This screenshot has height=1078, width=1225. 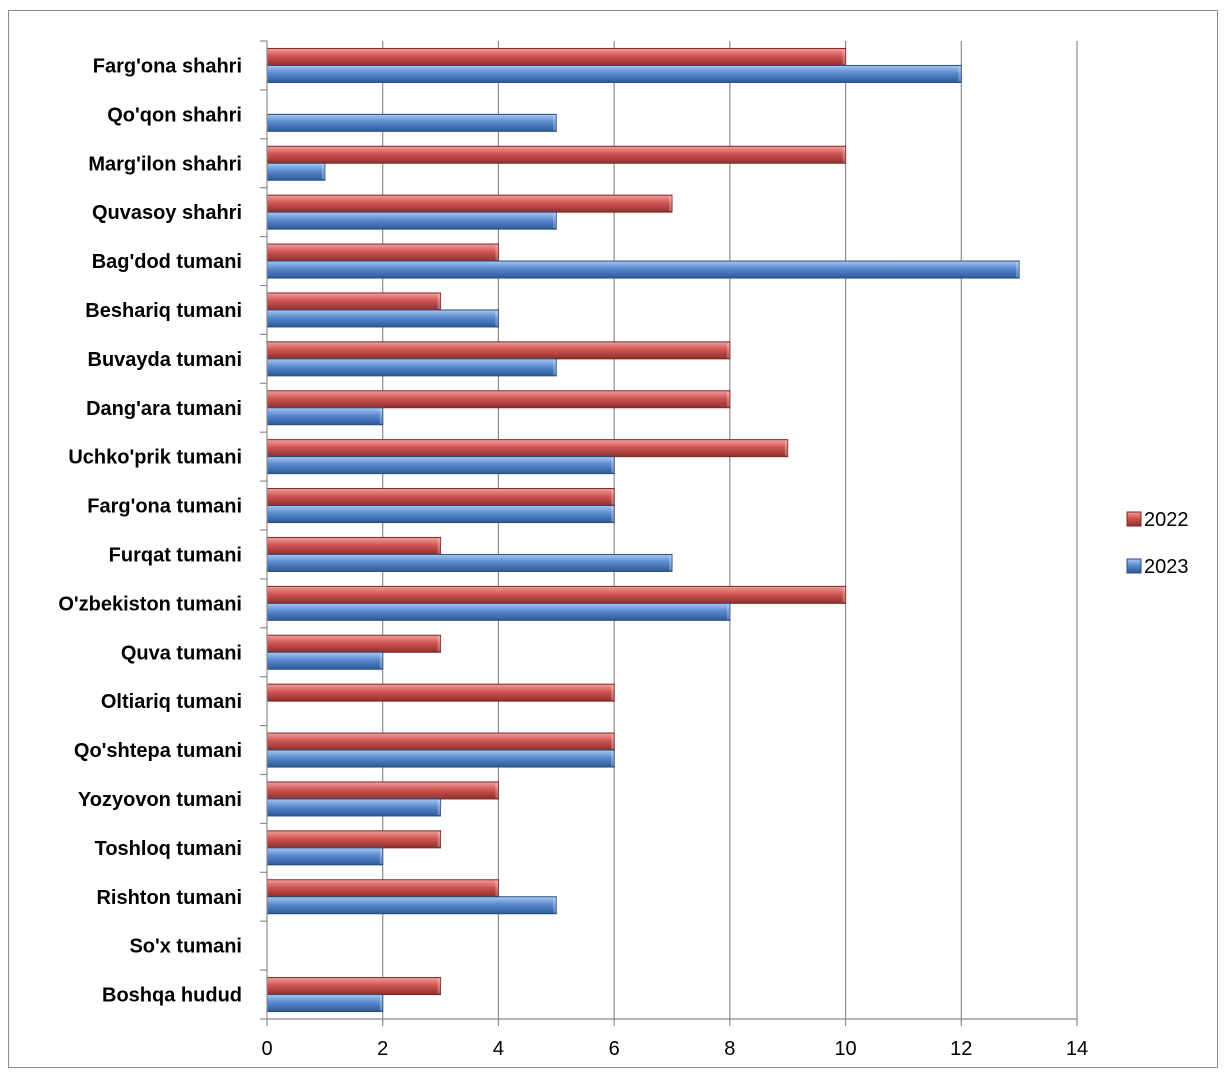 I want to click on legend-swatch-2023, so click(x=1134, y=566).